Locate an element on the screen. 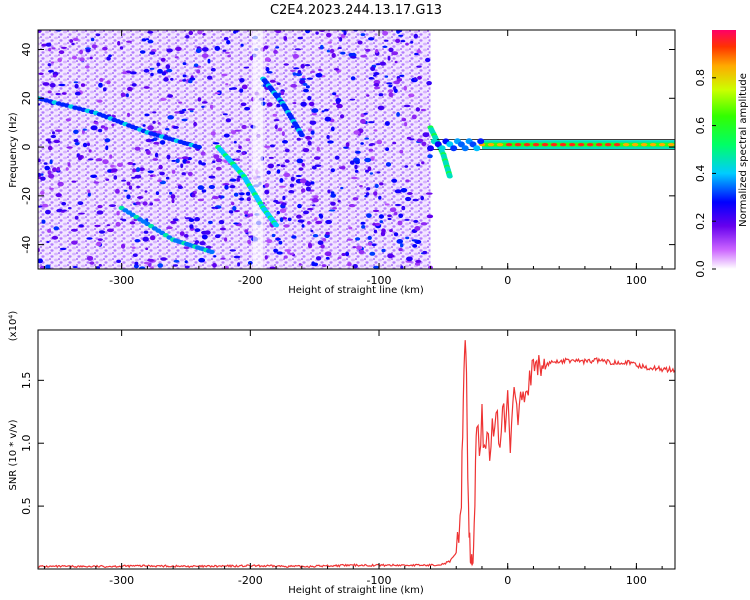  chart-title: C2E4.2023.244.13.17.G13 is located at coordinates (356, 10).